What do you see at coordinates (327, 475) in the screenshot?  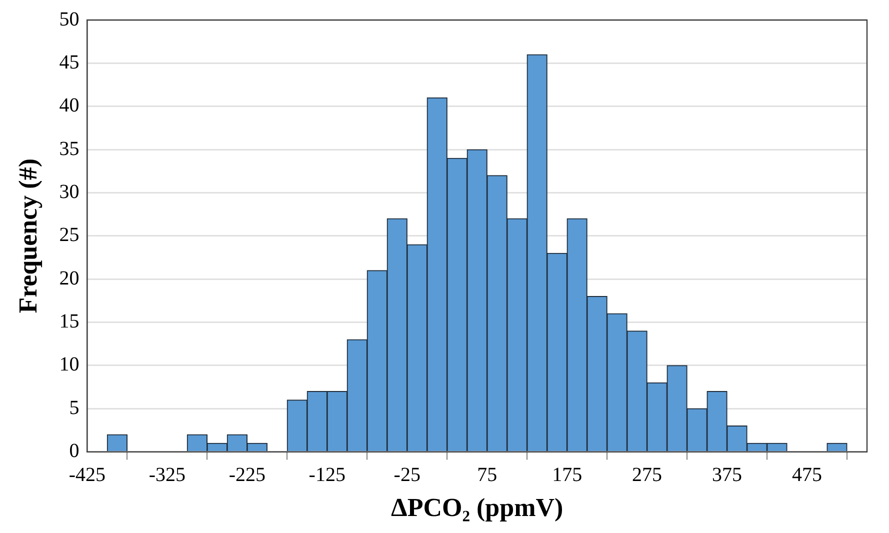 I see `x-tick-label: -125` at bounding box center [327, 475].